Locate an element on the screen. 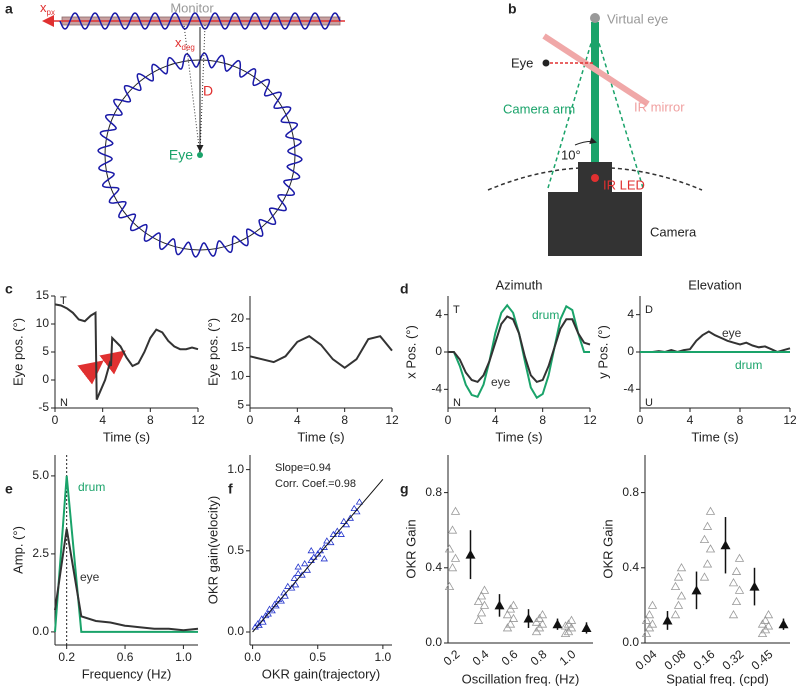 The height and width of the screenshot is (688, 796). y-axis-label: OKR gain(velocity) is located at coordinates (212, 550).